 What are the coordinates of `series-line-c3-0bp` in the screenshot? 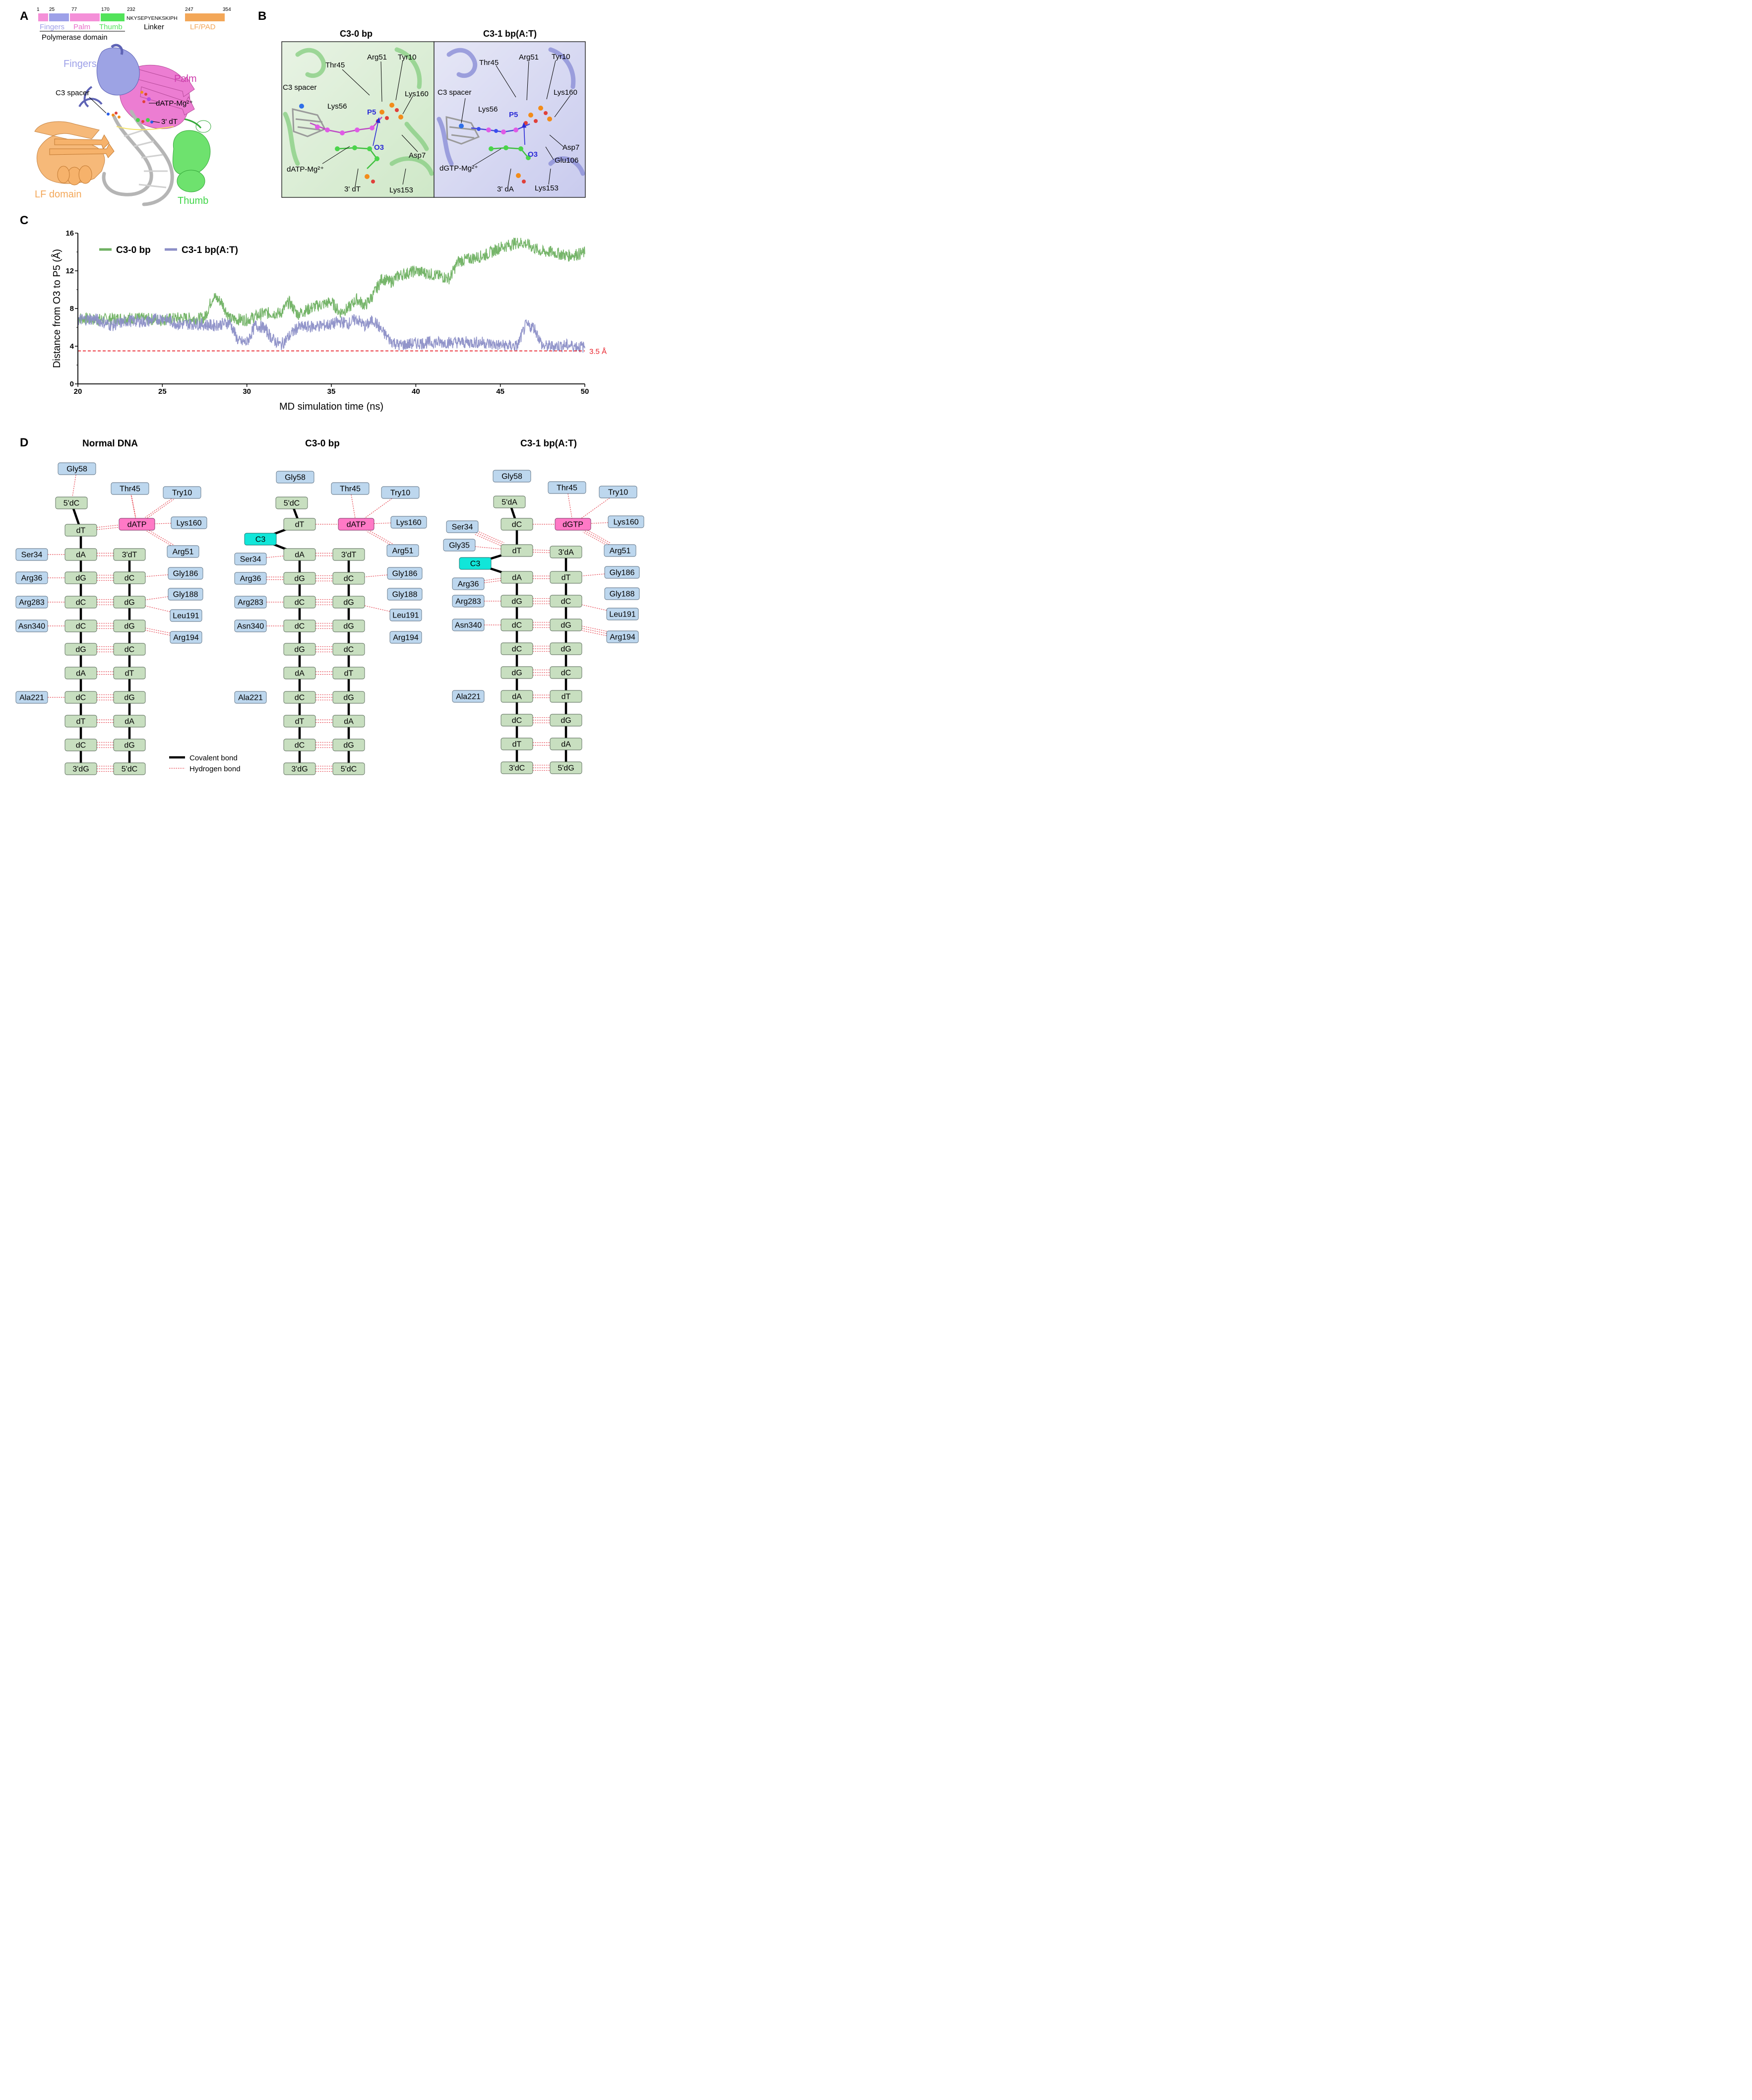 It's located at (331, 282).